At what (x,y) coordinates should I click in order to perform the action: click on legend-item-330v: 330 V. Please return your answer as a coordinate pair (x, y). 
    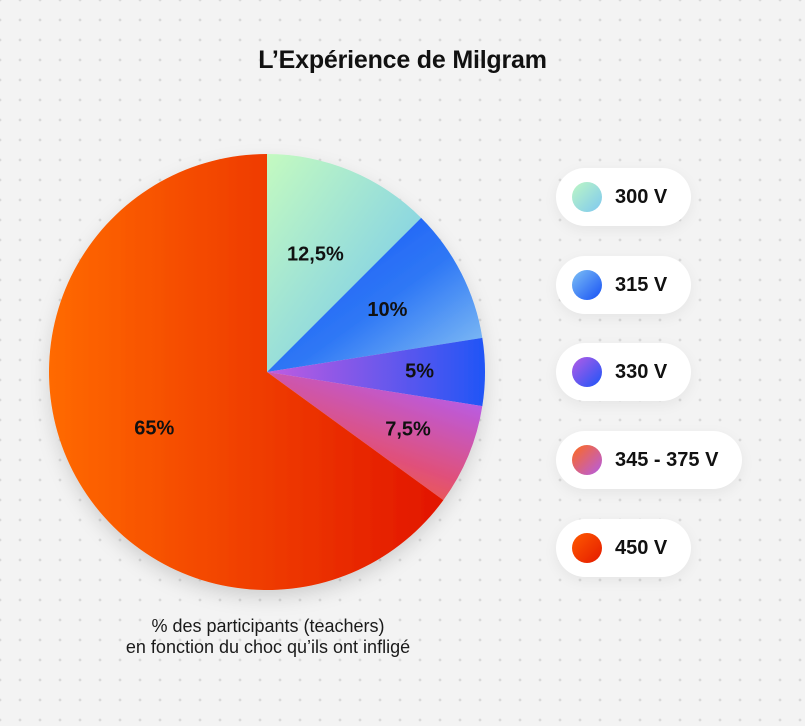
    Looking at the image, I should click on (624, 372).